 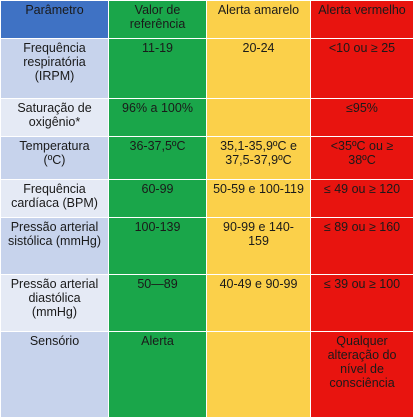 What do you see at coordinates (259, 20) in the screenshot?
I see `header-alerta-amarelo: Alerta amarelo` at bounding box center [259, 20].